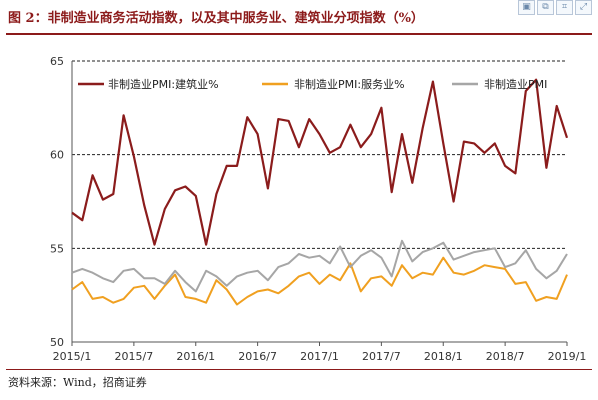  I want to click on image-toolbar: ▣ ⧉ ⌗ ⤢, so click(555, 7).